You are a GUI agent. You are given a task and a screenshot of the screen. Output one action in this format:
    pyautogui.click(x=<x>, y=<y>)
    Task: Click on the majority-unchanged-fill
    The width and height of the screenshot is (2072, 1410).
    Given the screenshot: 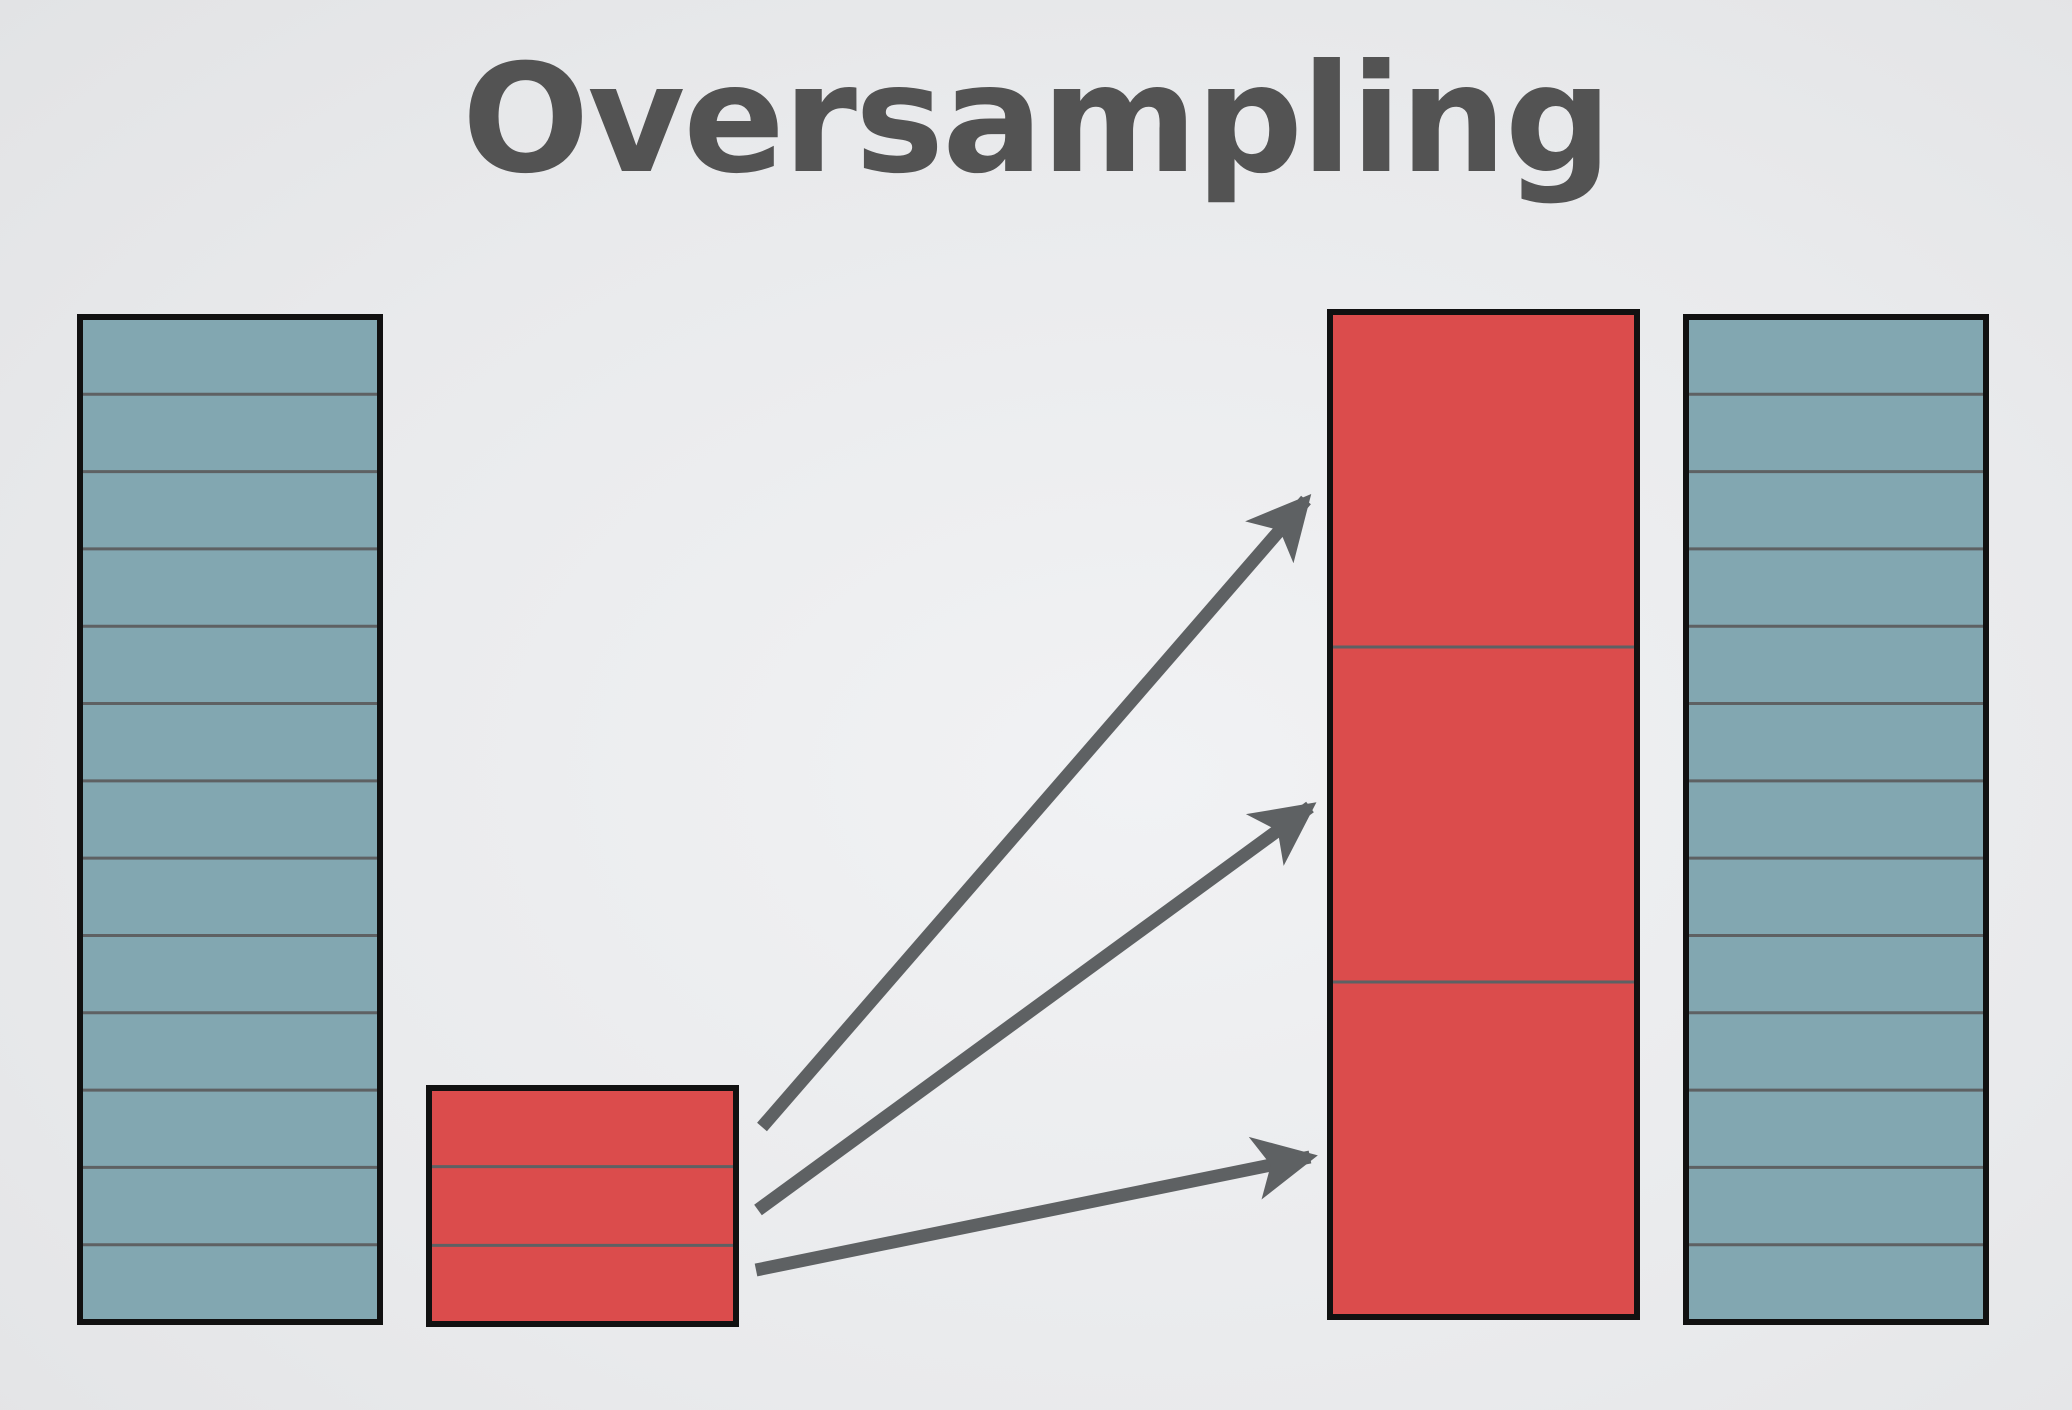 What is the action you would take?
    pyautogui.click(x=1836, y=819)
    